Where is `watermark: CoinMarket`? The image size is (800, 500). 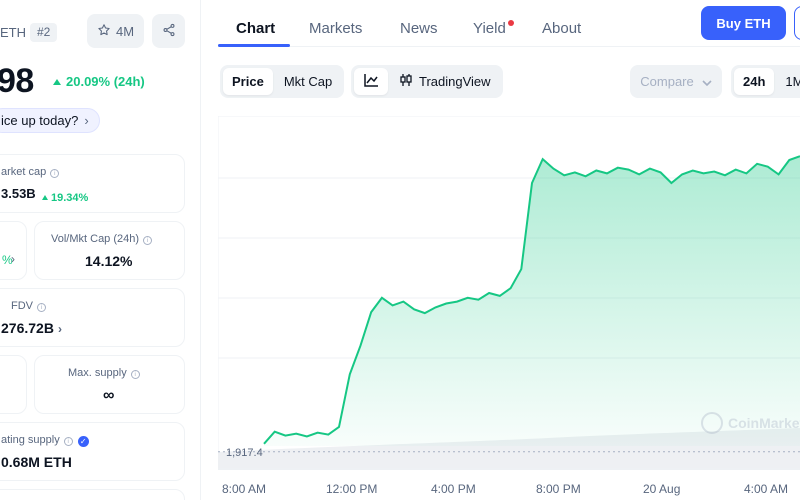 watermark: CoinMarket is located at coordinates (750, 423).